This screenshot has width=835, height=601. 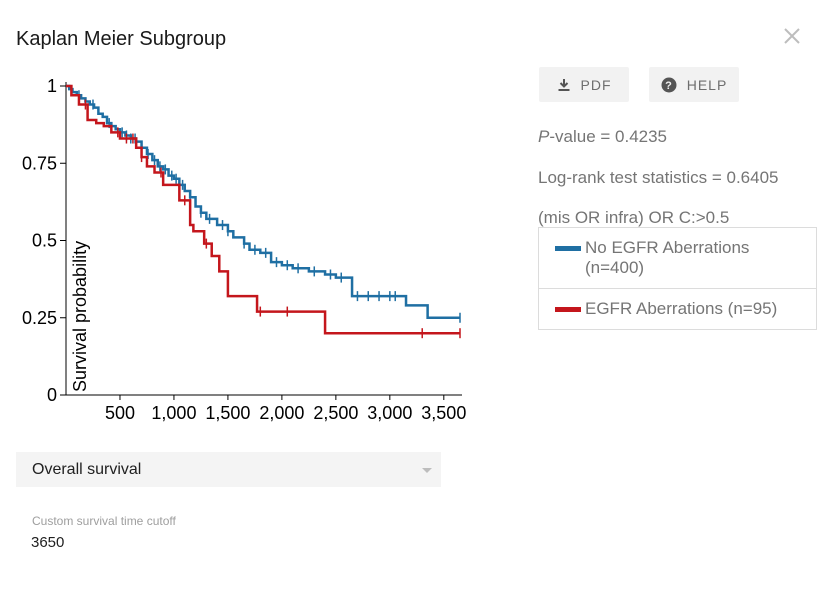 I want to click on p-label: P, so click(x=544, y=136).